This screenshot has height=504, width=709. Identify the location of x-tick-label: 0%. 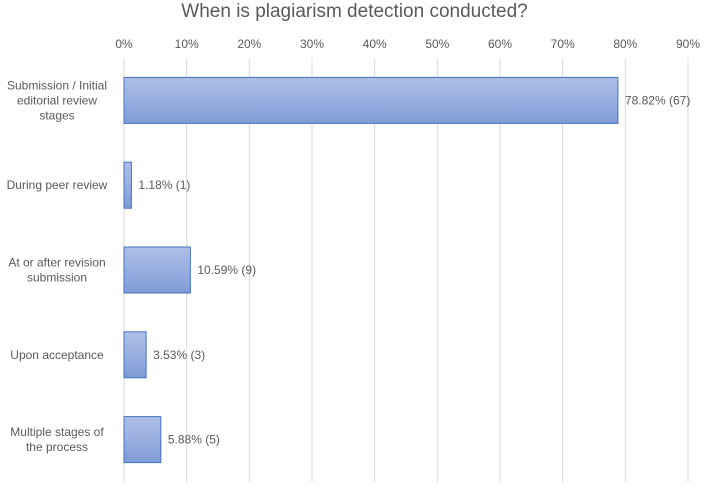
(124, 44).